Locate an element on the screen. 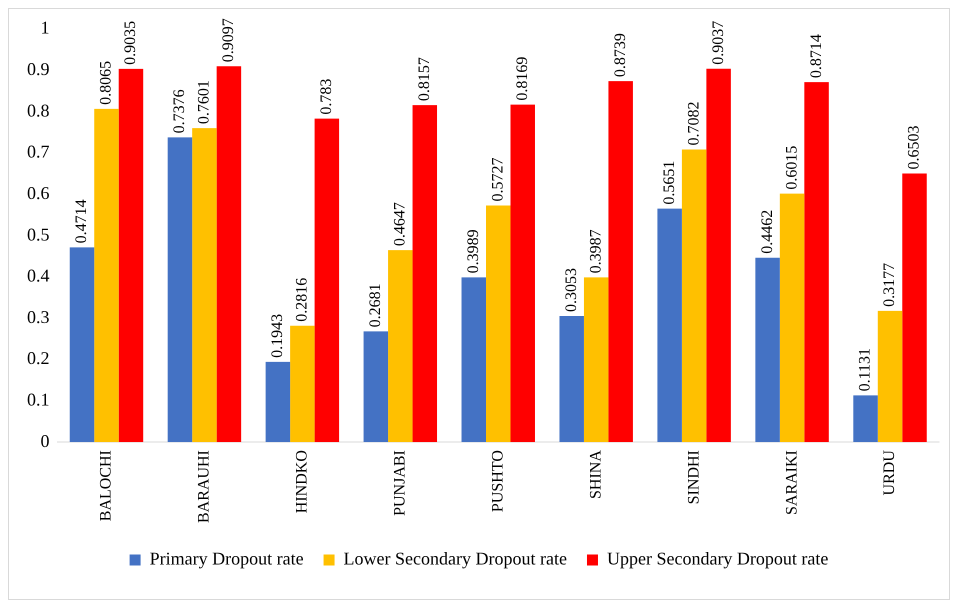 The image size is (958, 605). data-label: 0.783 is located at coordinates (327, 96).